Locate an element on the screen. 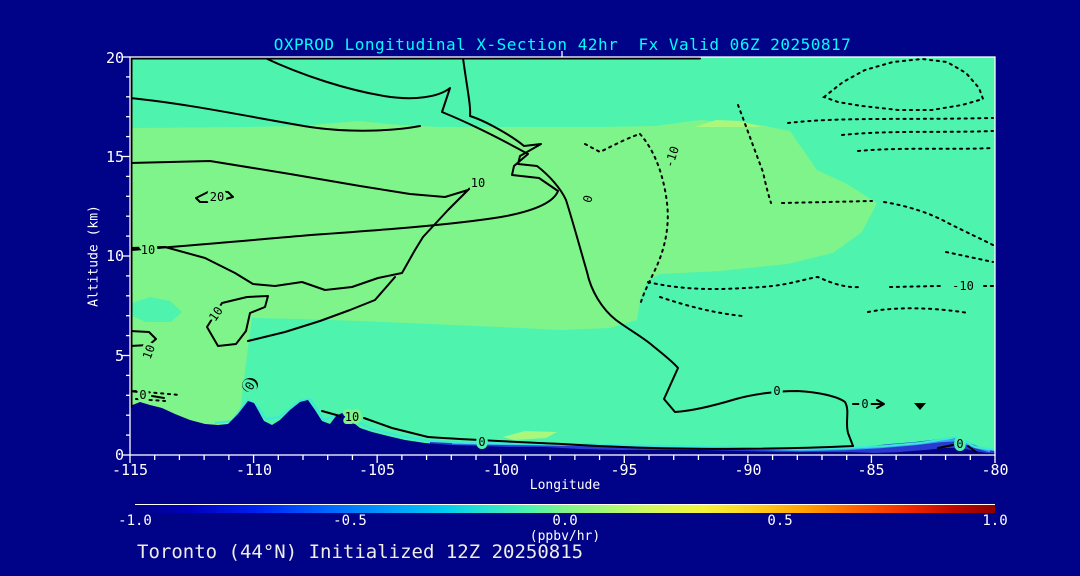 Image resolution: width=1080 pixels, height=576 pixels. x-axis-title: Longitude is located at coordinates (565, 485).